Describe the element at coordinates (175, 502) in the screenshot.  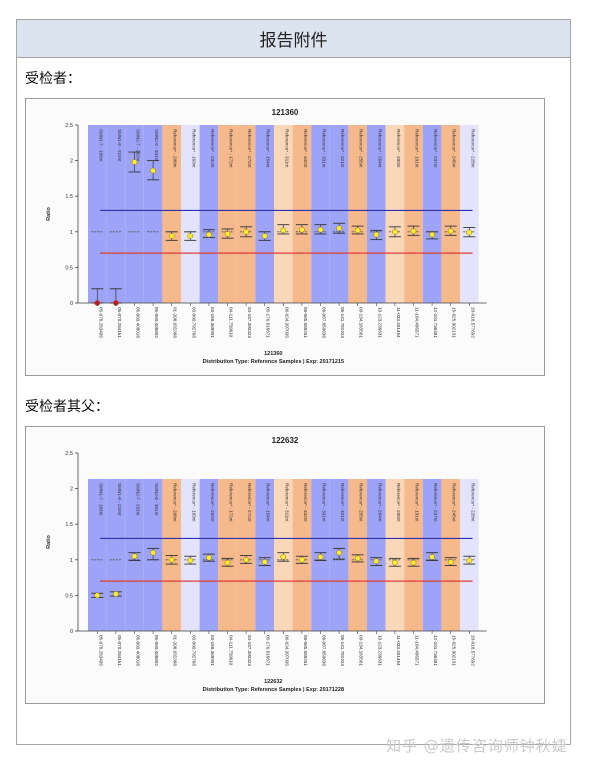
I see `probe-label: Reference* - 208nt` at that location.